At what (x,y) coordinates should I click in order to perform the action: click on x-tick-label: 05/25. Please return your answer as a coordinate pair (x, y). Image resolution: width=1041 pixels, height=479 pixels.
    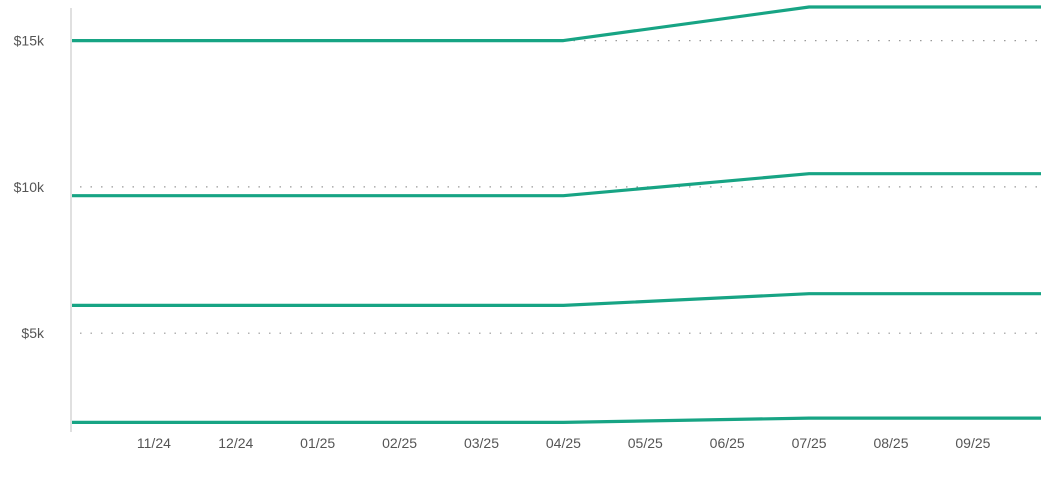
    Looking at the image, I should click on (645, 443).